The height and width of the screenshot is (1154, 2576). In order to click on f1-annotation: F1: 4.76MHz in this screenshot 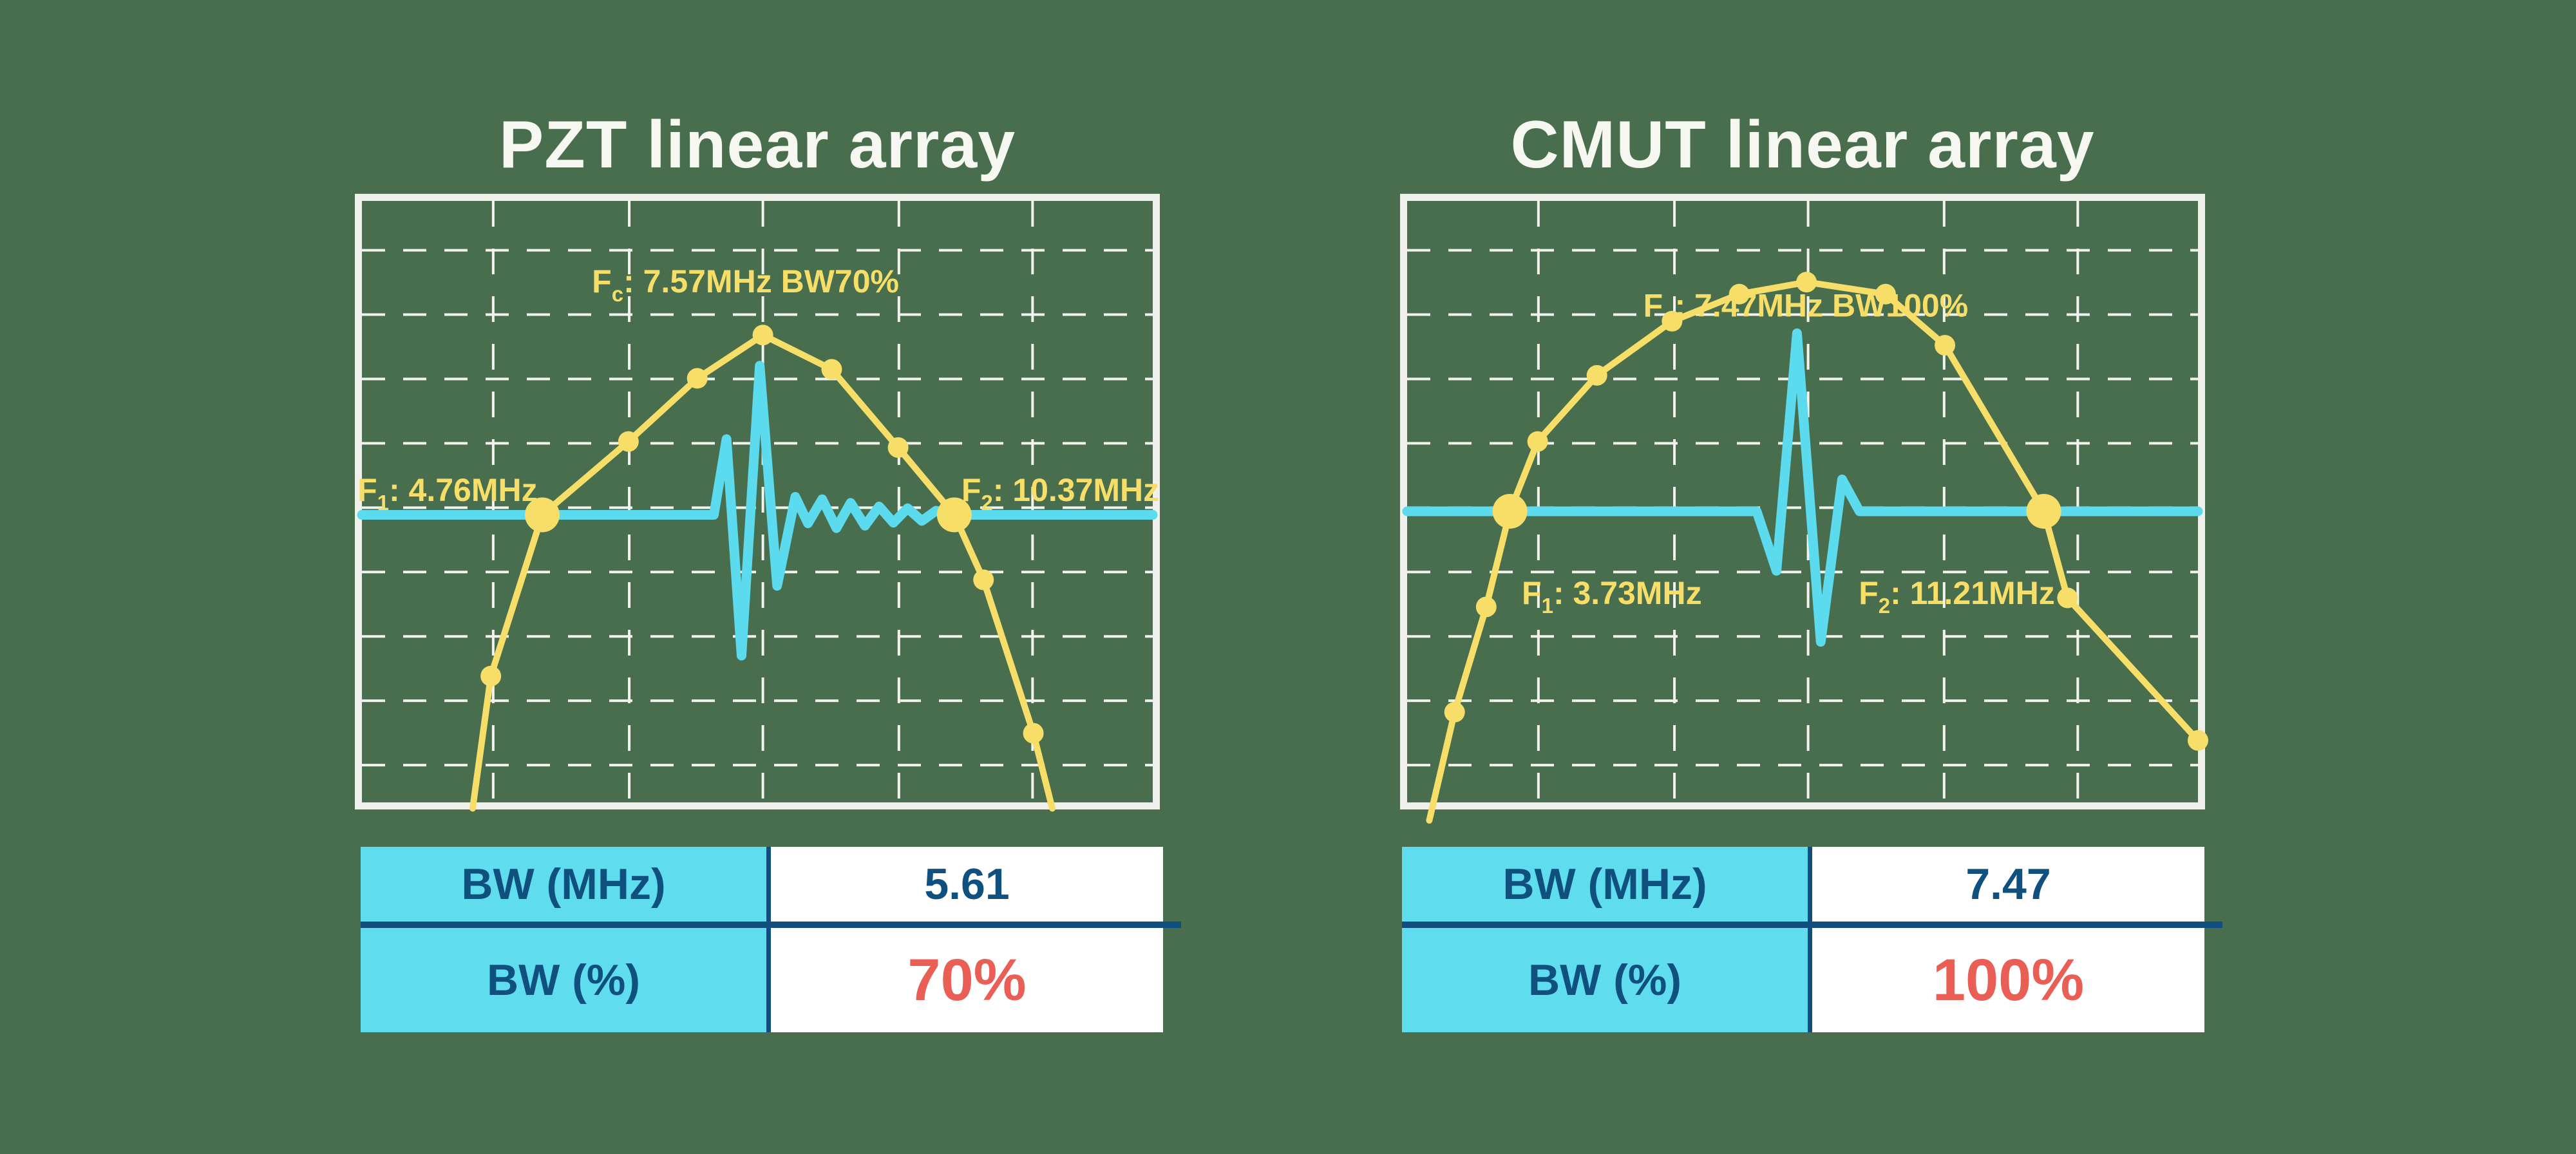, I will do `click(447, 493)`.